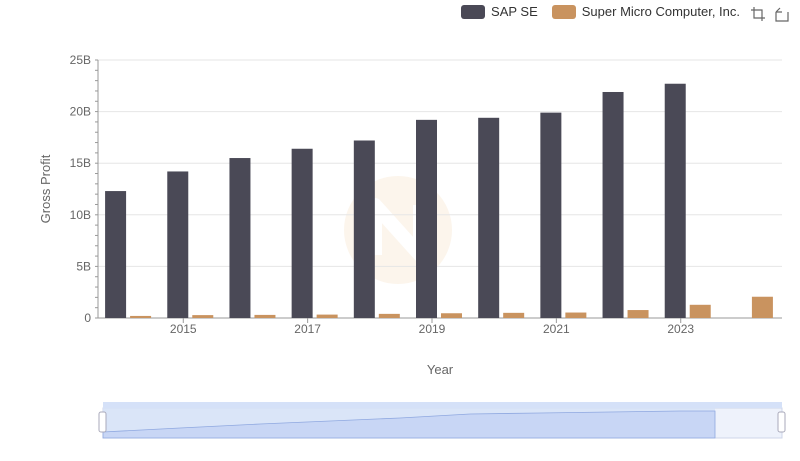 Image resolution: width=800 pixels, height=461 pixels. What do you see at coordinates (389, 315) in the screenshot?
I see `bar-supermicro-2018` at bounding box center [389, 315].